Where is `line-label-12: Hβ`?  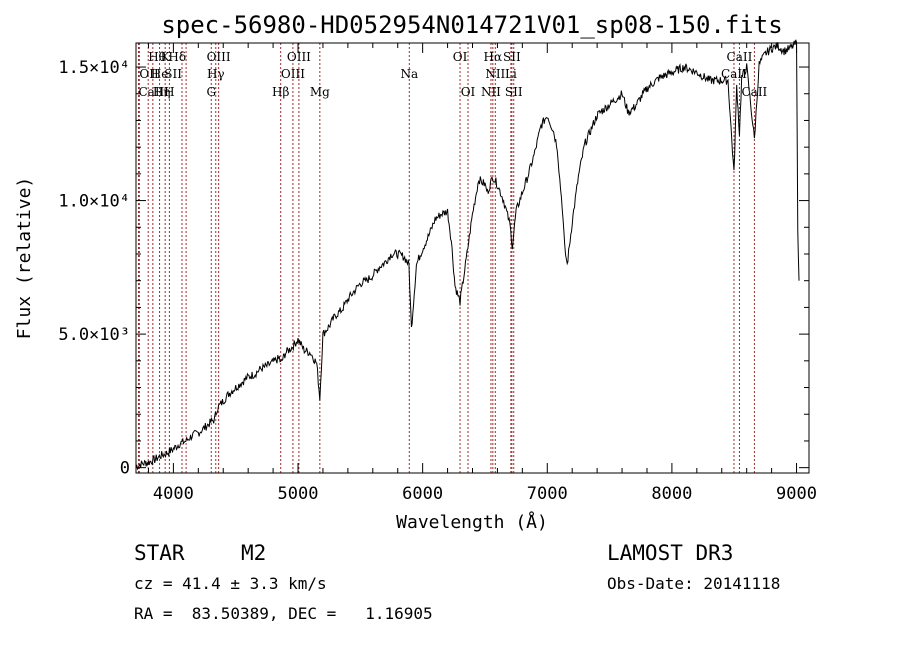
line-label-12: Hβ is located at coordinates (280, 92).